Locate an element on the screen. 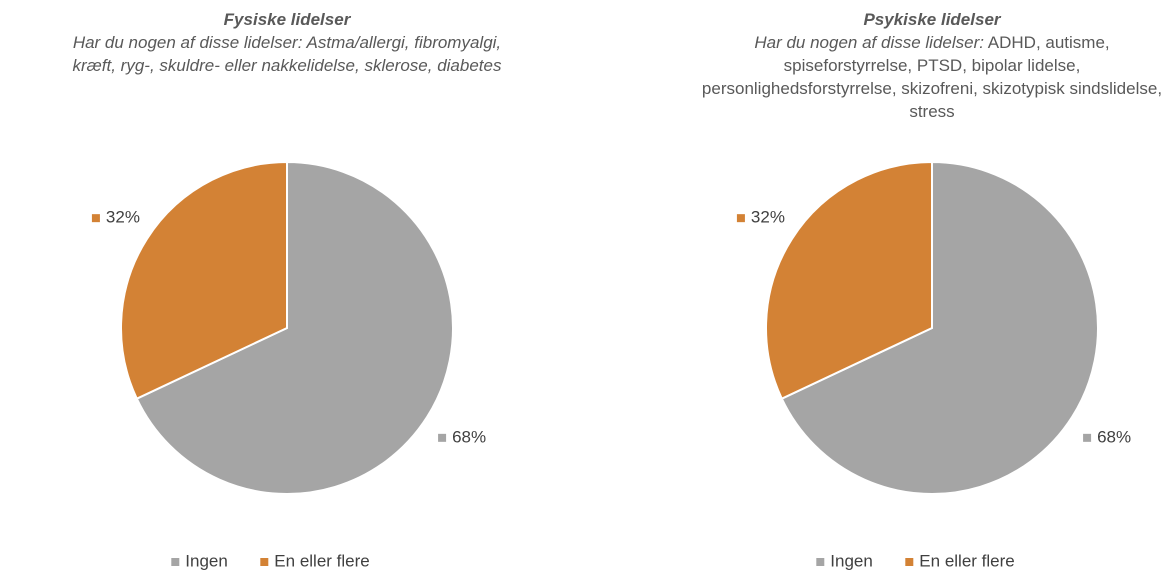 This screenshot has height=572, width=1169. chart-title: Psykiske lidelser is located at coordinates (932, 19).